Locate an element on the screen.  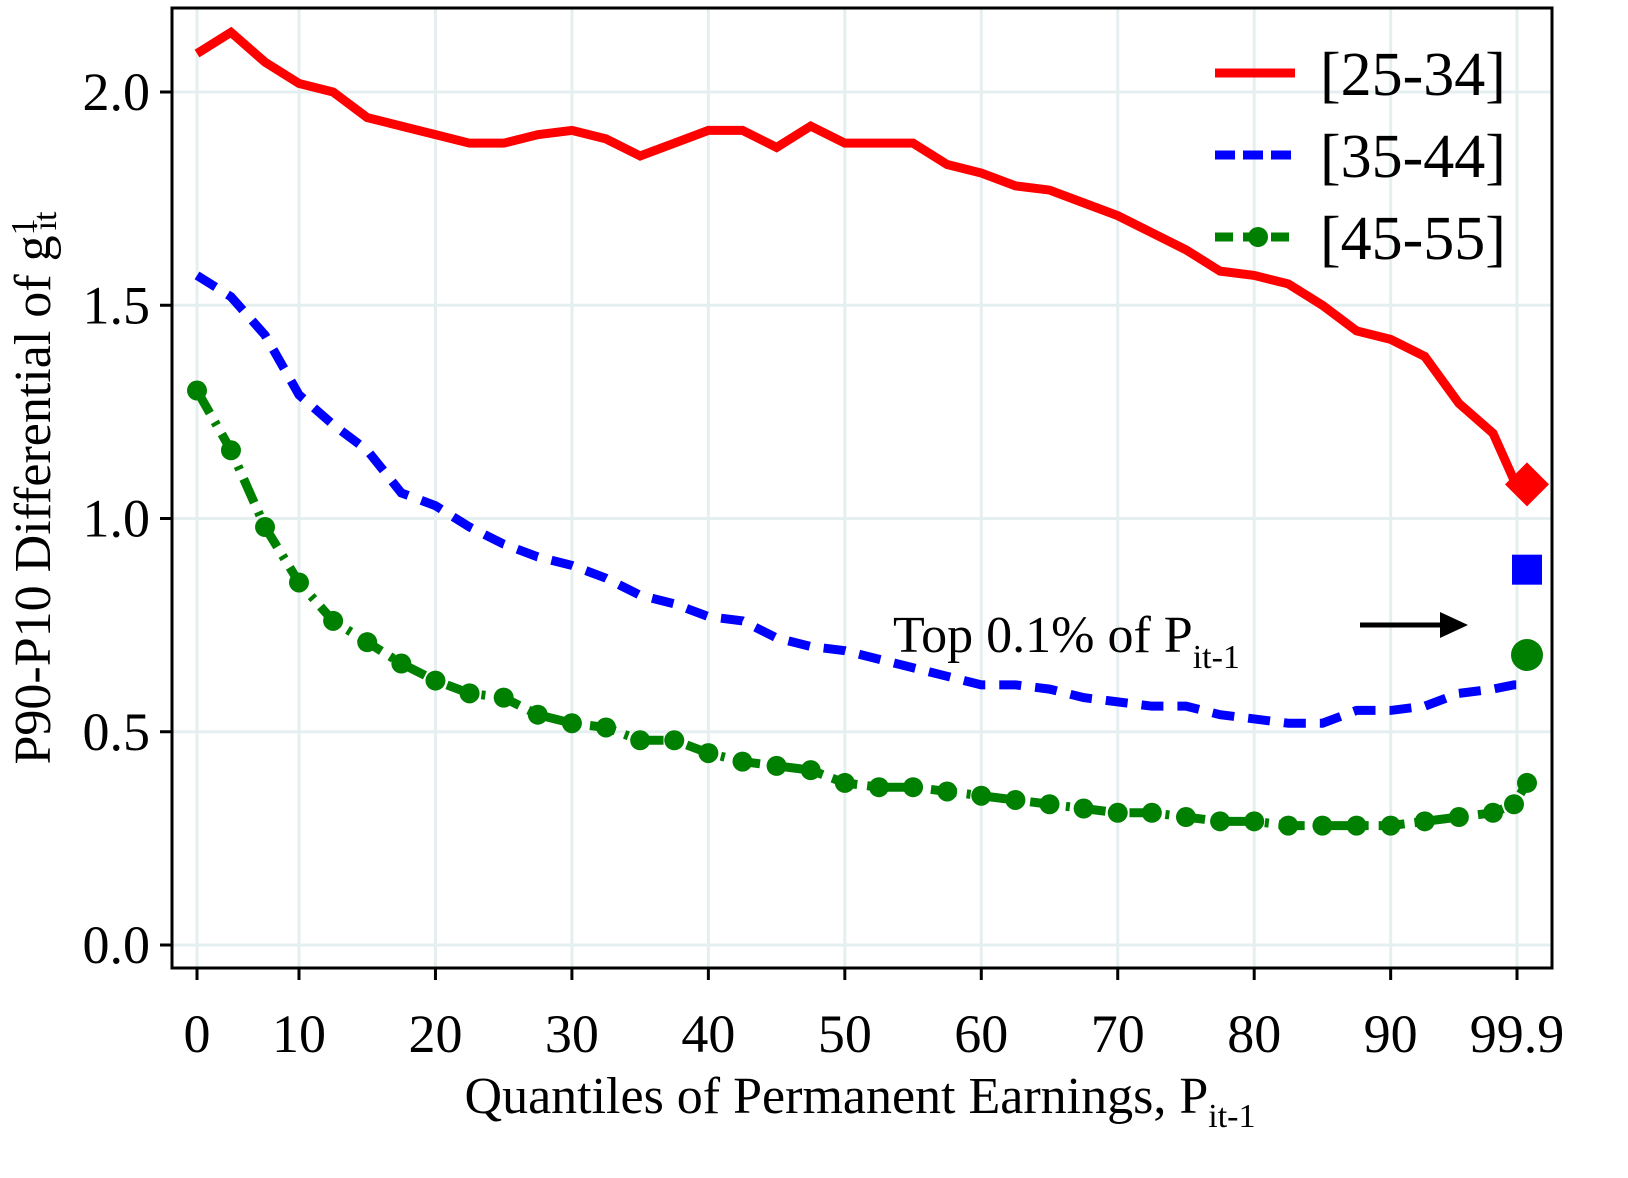
annotation-subscript: it-1 is located at coordinates (1216, 657).